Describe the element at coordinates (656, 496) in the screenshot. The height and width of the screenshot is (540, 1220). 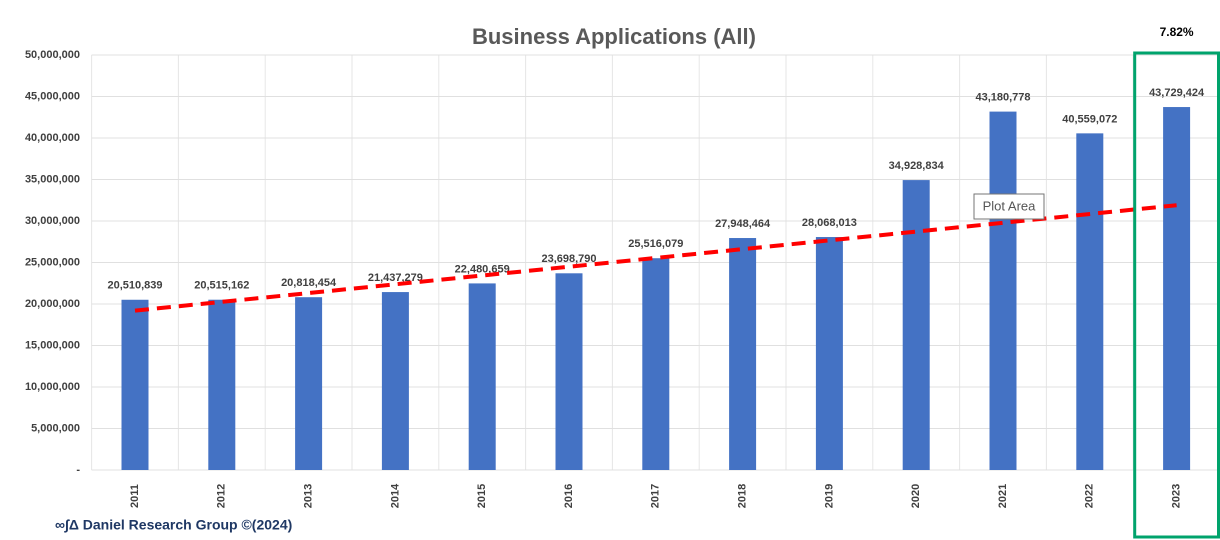
I see `x-tick-label: 2017` at that location.